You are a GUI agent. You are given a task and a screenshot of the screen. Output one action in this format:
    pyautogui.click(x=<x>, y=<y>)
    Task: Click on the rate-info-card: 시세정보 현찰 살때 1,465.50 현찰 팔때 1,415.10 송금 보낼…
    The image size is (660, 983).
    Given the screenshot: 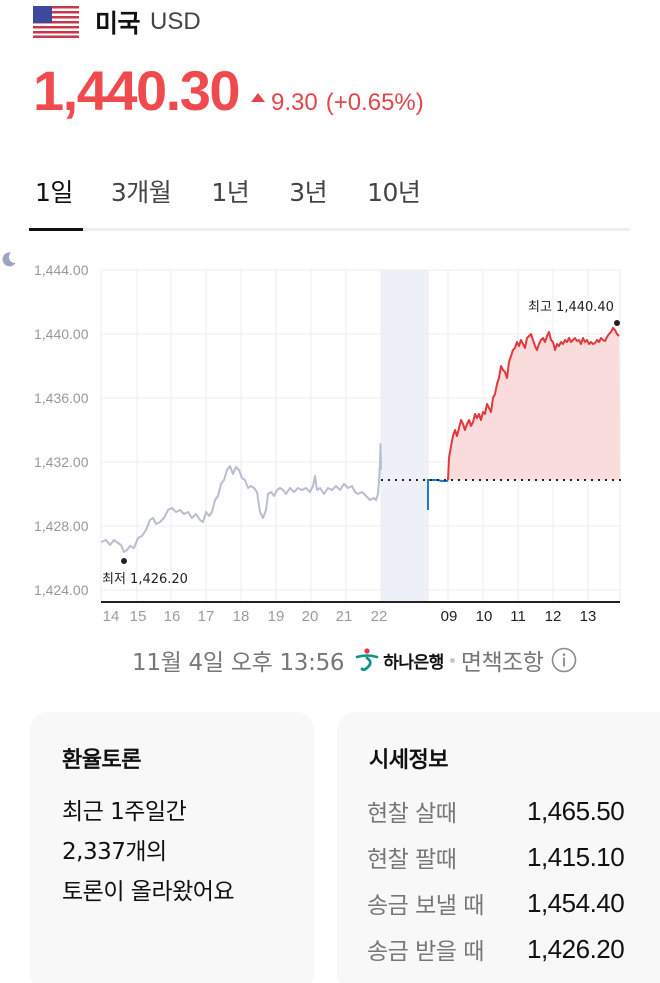 What is the action you would take?
    pyautogui.click(x=498, y=847)
    